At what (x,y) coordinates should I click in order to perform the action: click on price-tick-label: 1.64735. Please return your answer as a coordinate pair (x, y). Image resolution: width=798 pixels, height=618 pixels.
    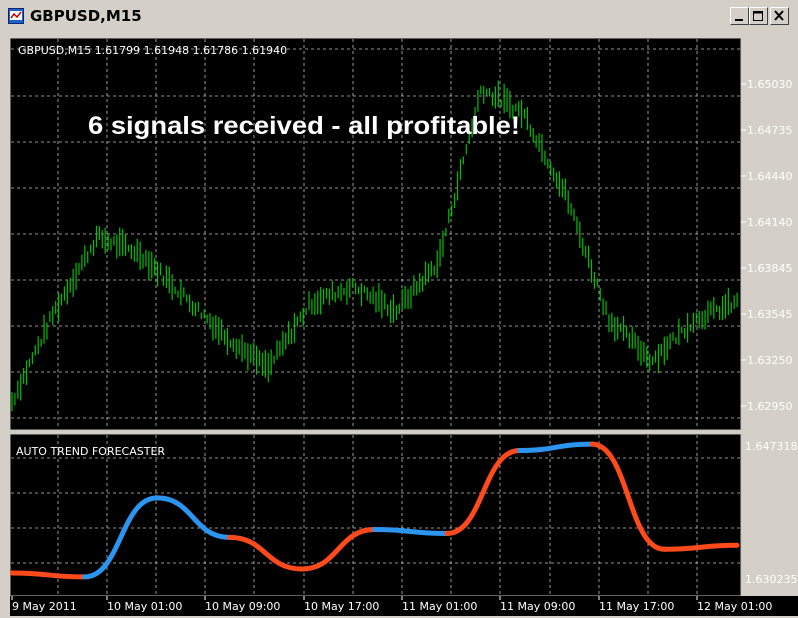
    Looking at the image, I should click on (770, 130).